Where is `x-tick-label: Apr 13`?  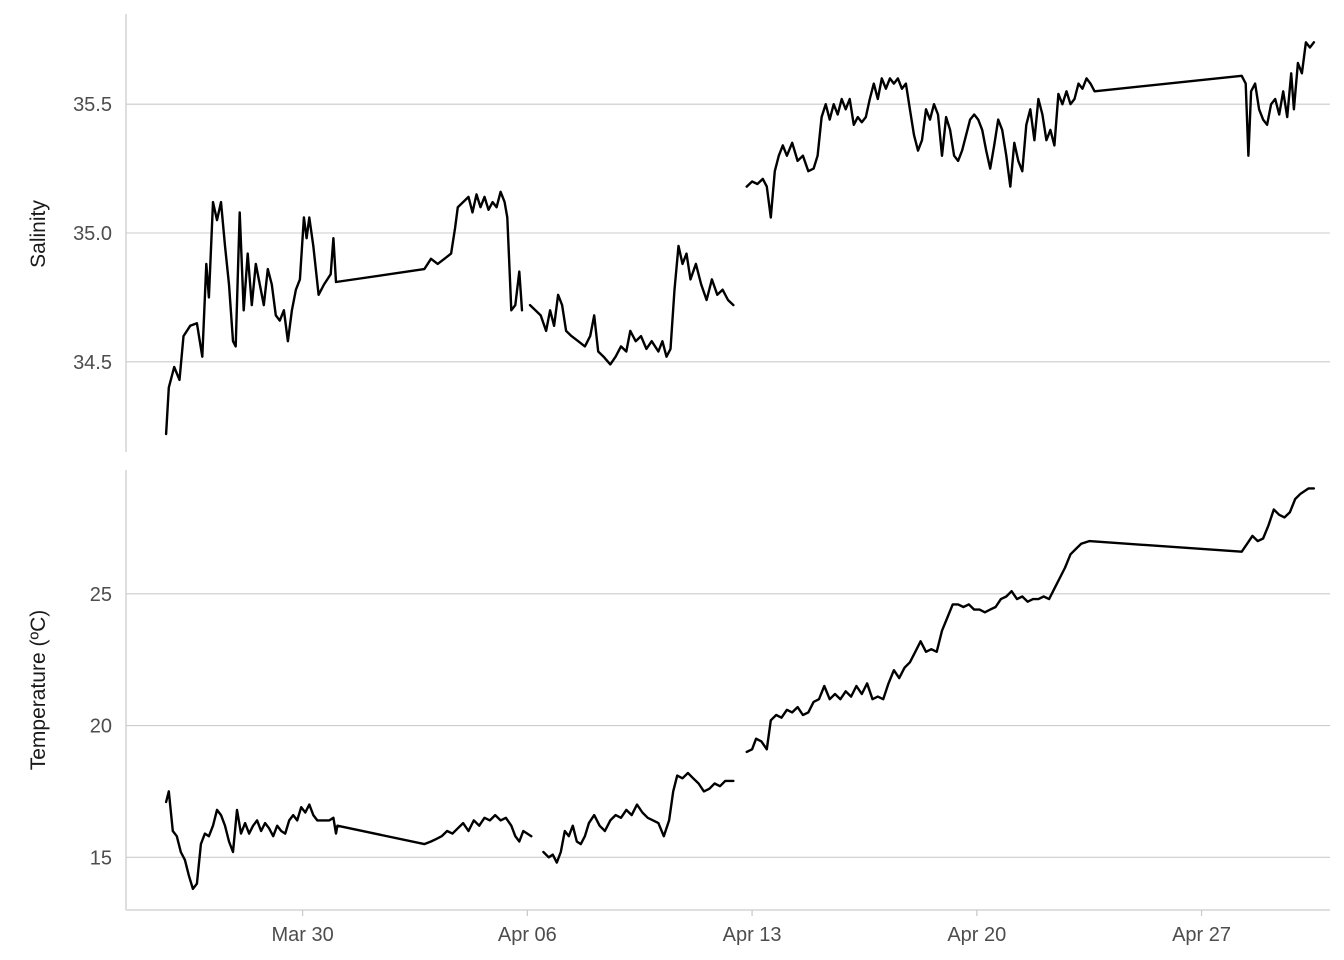
x-tick-label: Apr 13 is located at coordinates (752, 935).